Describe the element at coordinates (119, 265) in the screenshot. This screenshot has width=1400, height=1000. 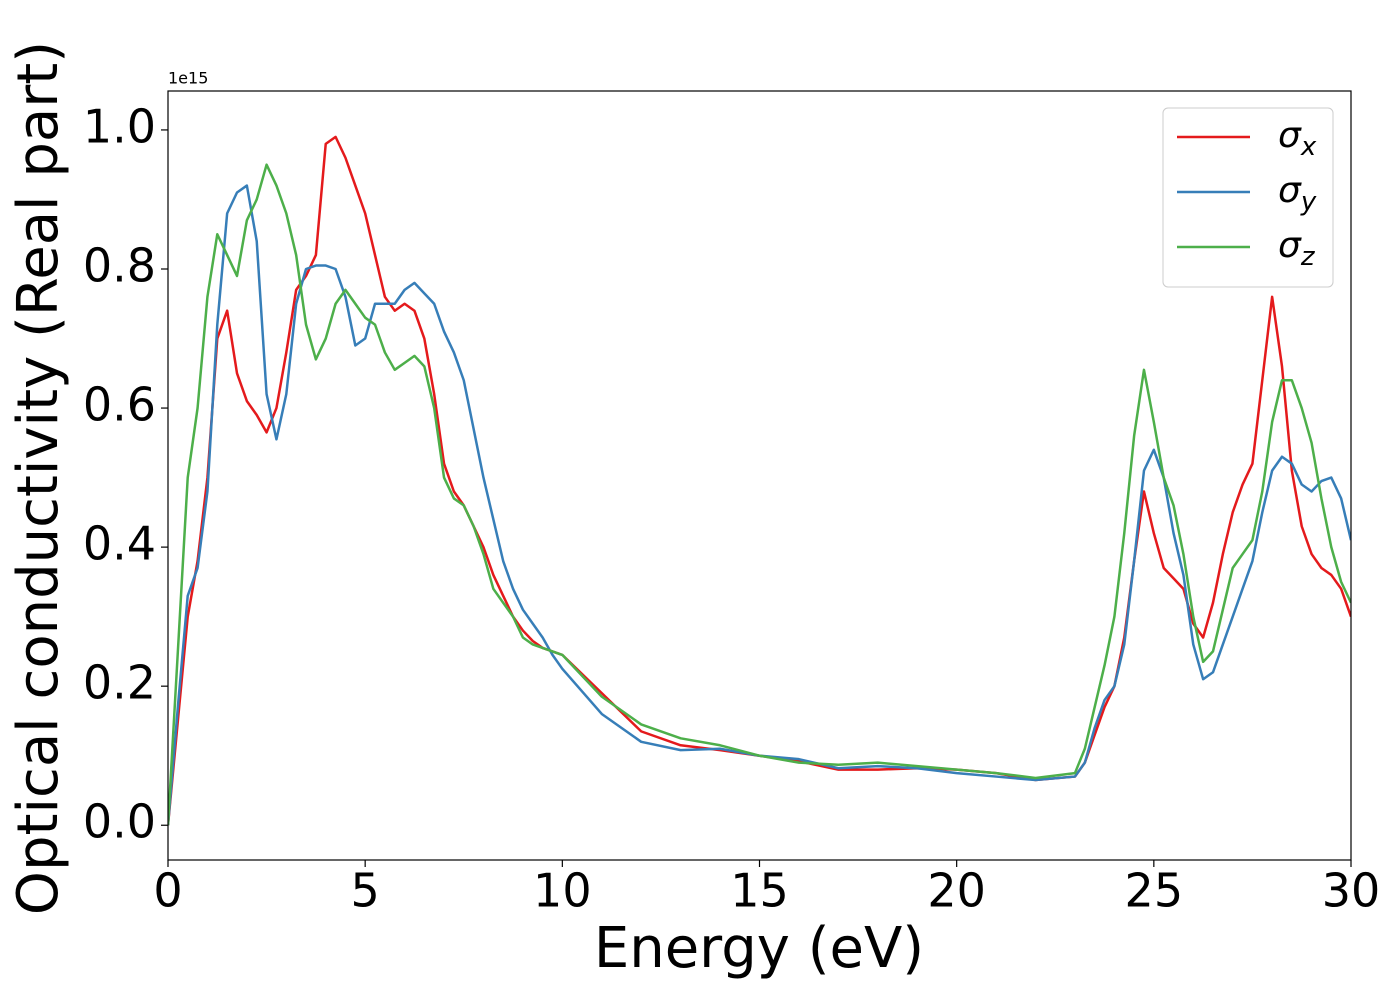
I see `y-tick-label: 0.8` at that location.